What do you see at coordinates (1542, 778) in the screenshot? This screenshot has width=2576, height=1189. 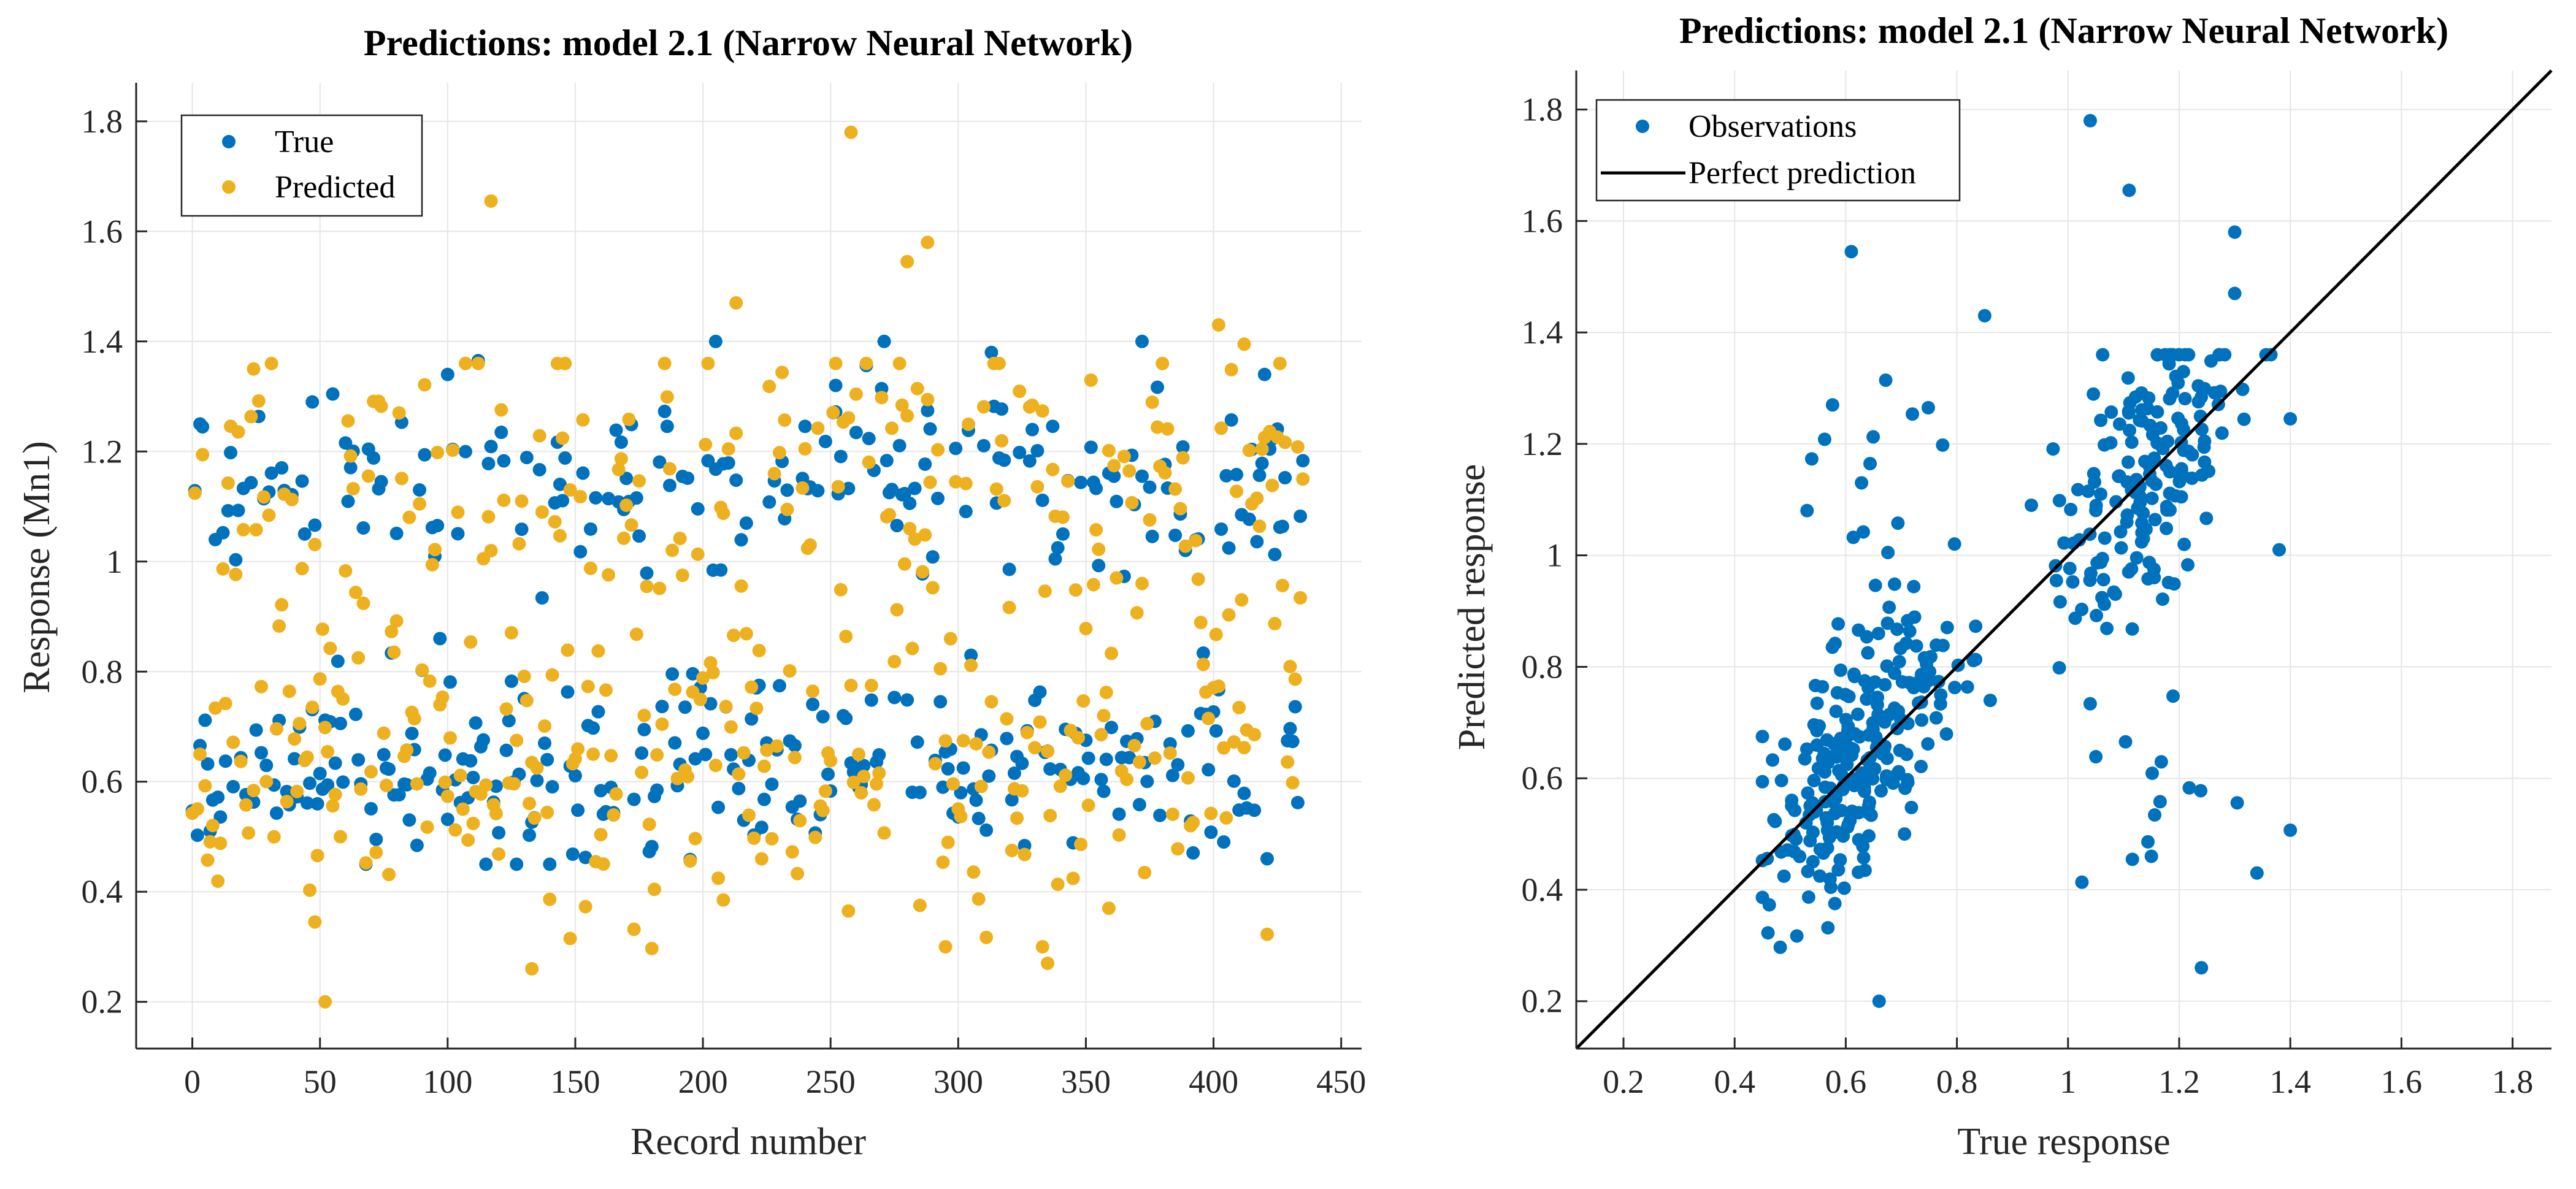 I see `right-y-tick-label: 0.6` at bounding box center [1542, 778].